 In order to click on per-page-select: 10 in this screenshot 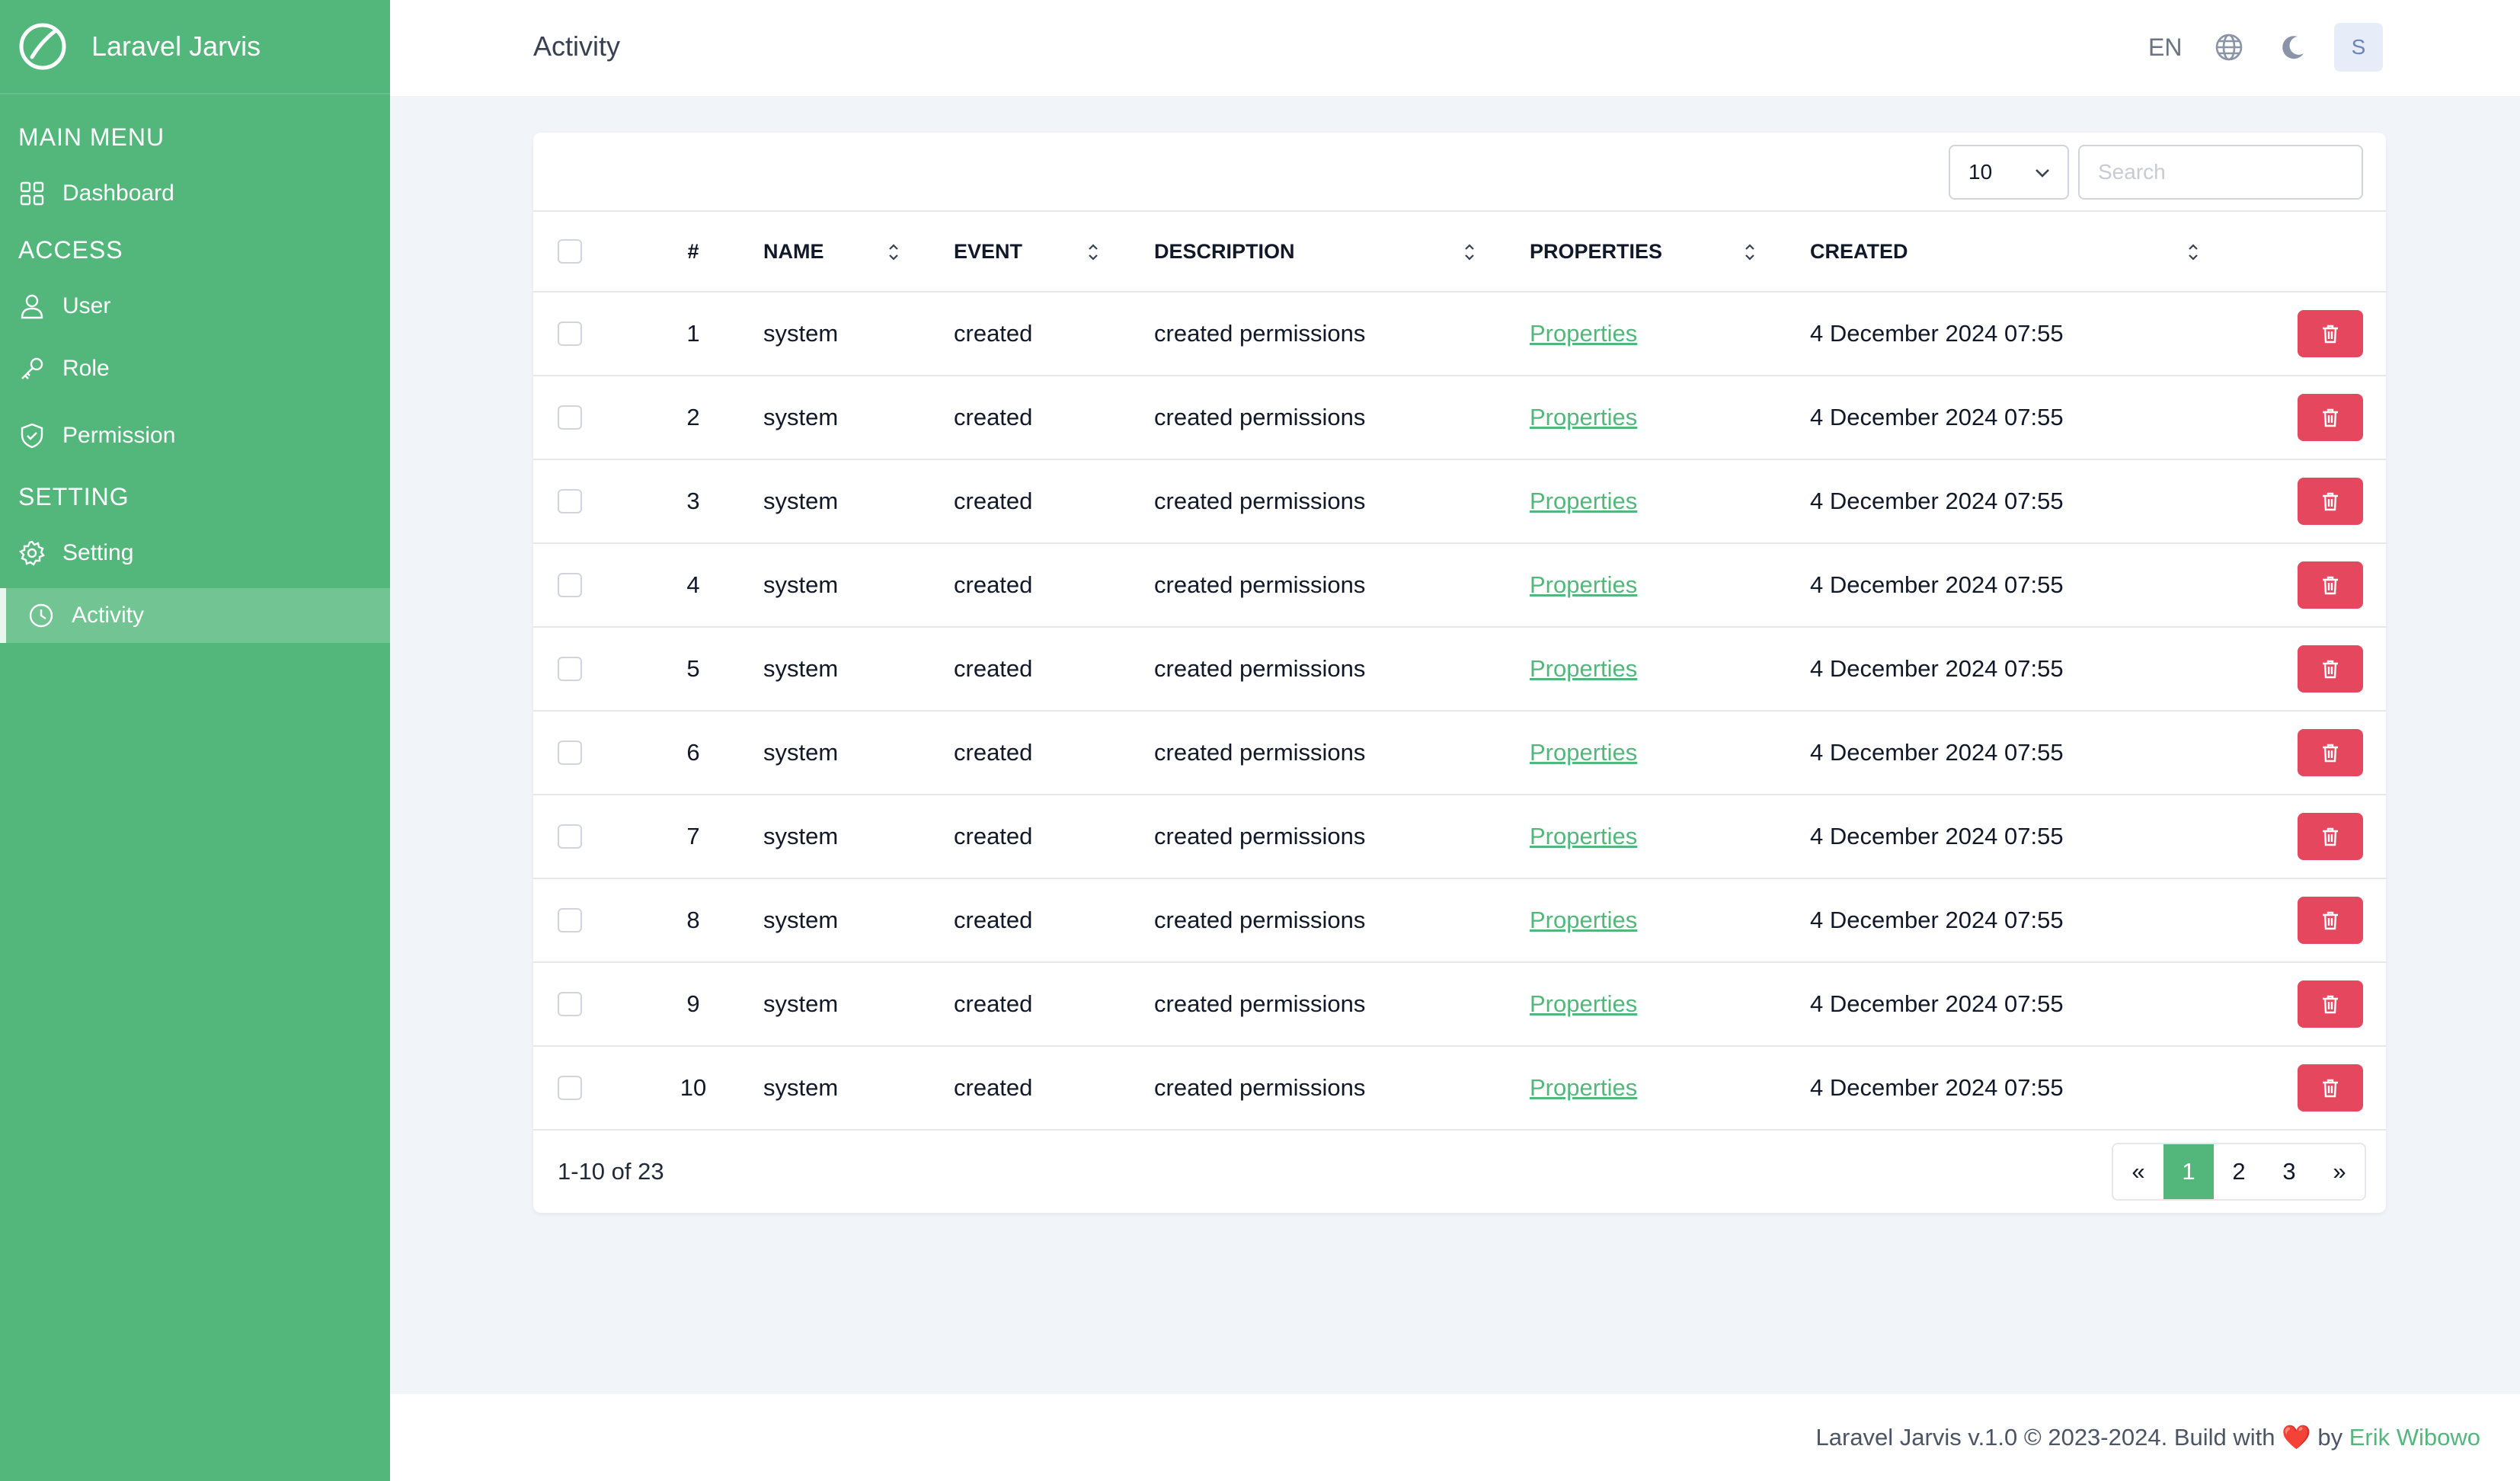, I will do `click(2009, 172)`.